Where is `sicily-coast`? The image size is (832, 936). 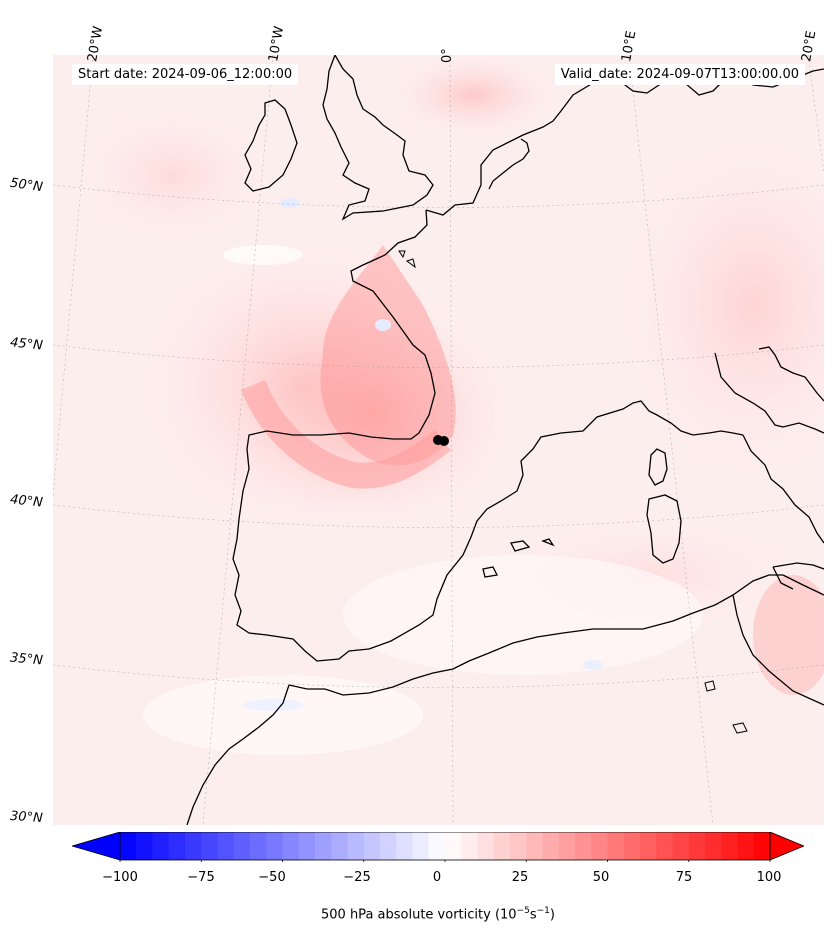 sicily-coast is located at coordinates (798, 576).